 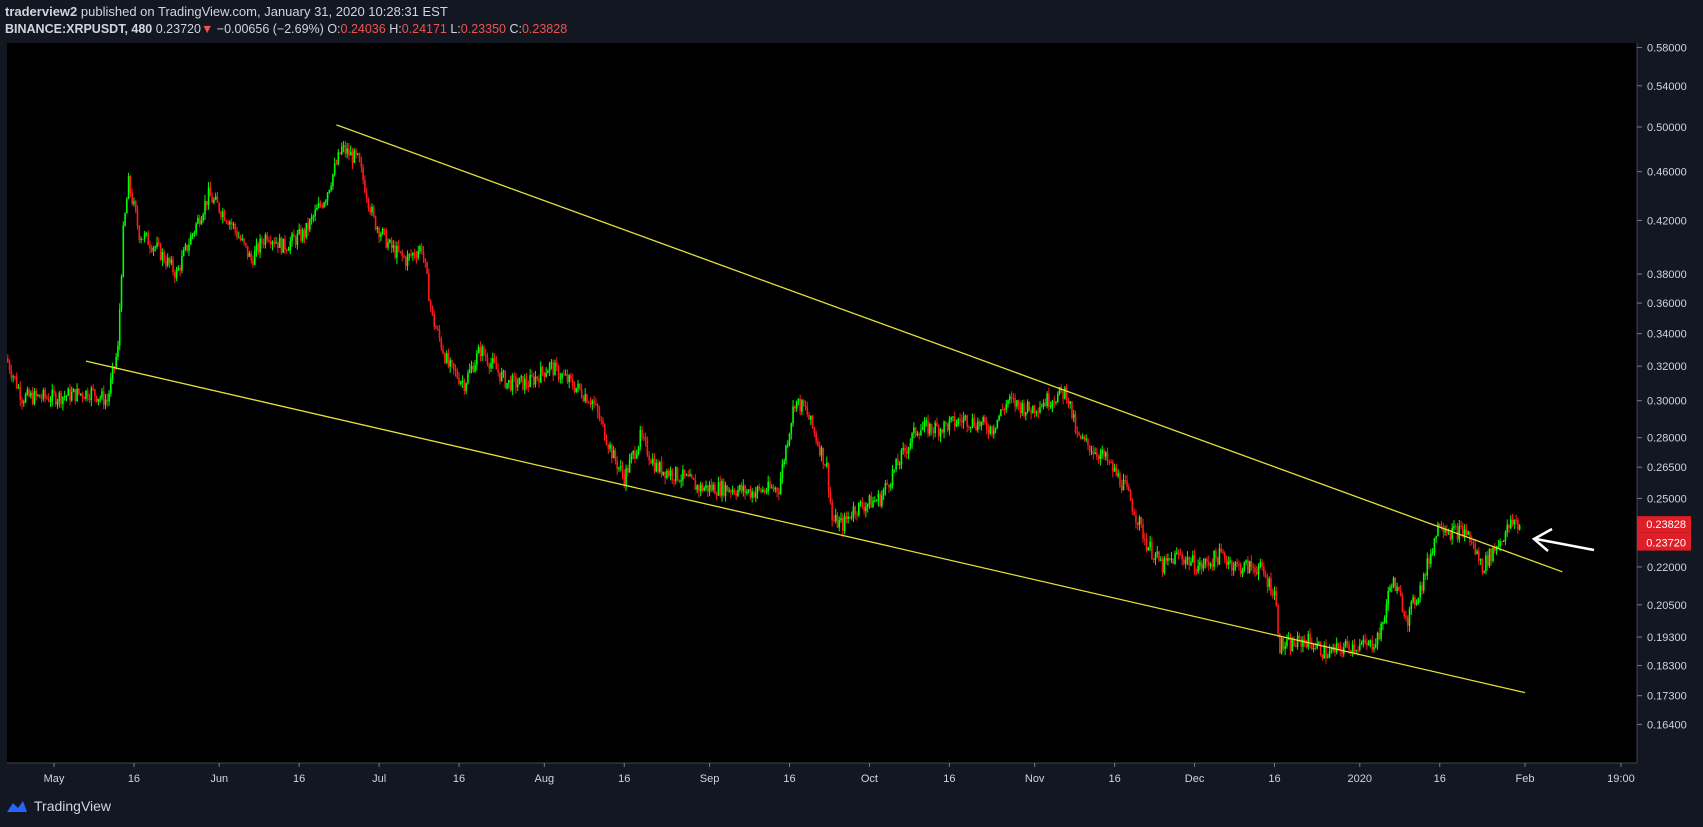 I want to click on publisher-name: traderview2, so click(x=41, y=11).